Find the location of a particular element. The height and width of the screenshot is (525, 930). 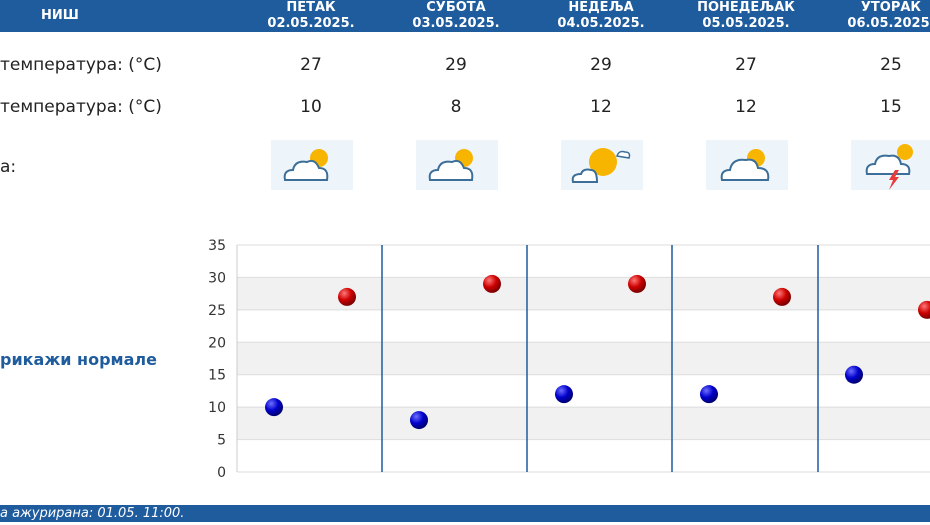

day-column-1: ПЕТАК 02.05.2025. is located at coordinates (311, 16).